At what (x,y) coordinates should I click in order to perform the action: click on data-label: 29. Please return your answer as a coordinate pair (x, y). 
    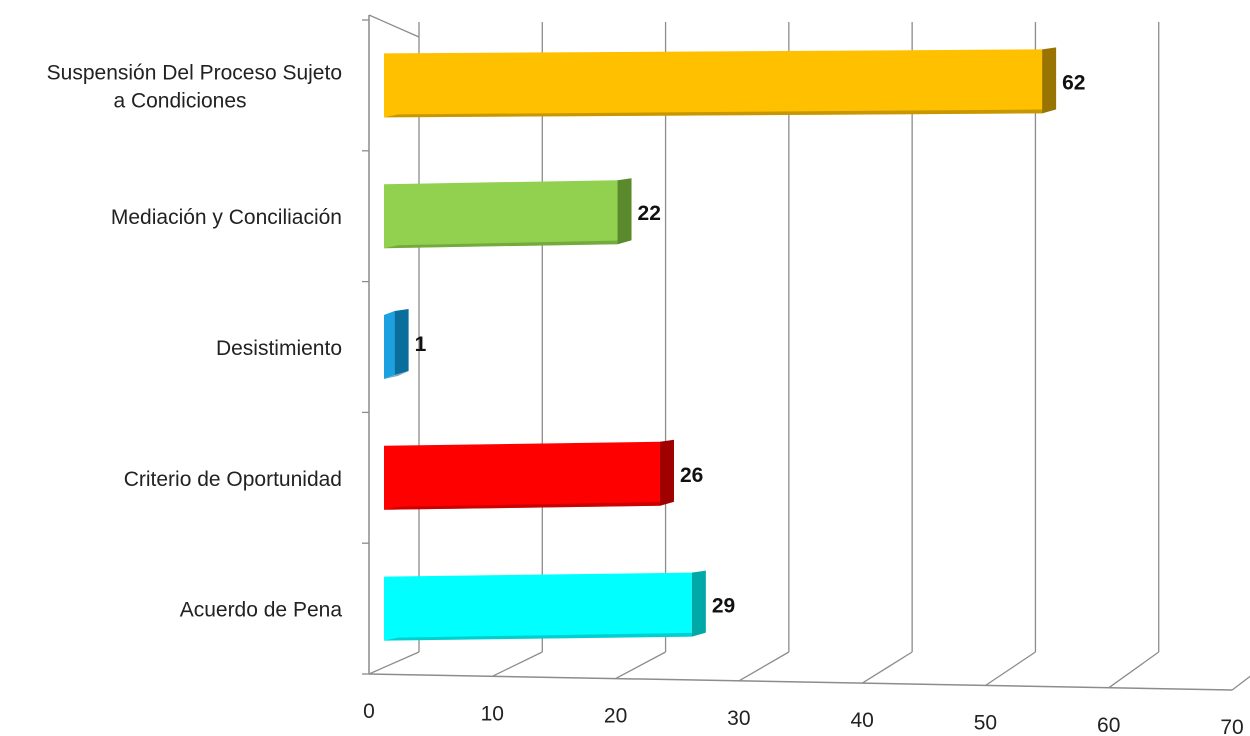
    Looking at the image, I should click on (723, 606).